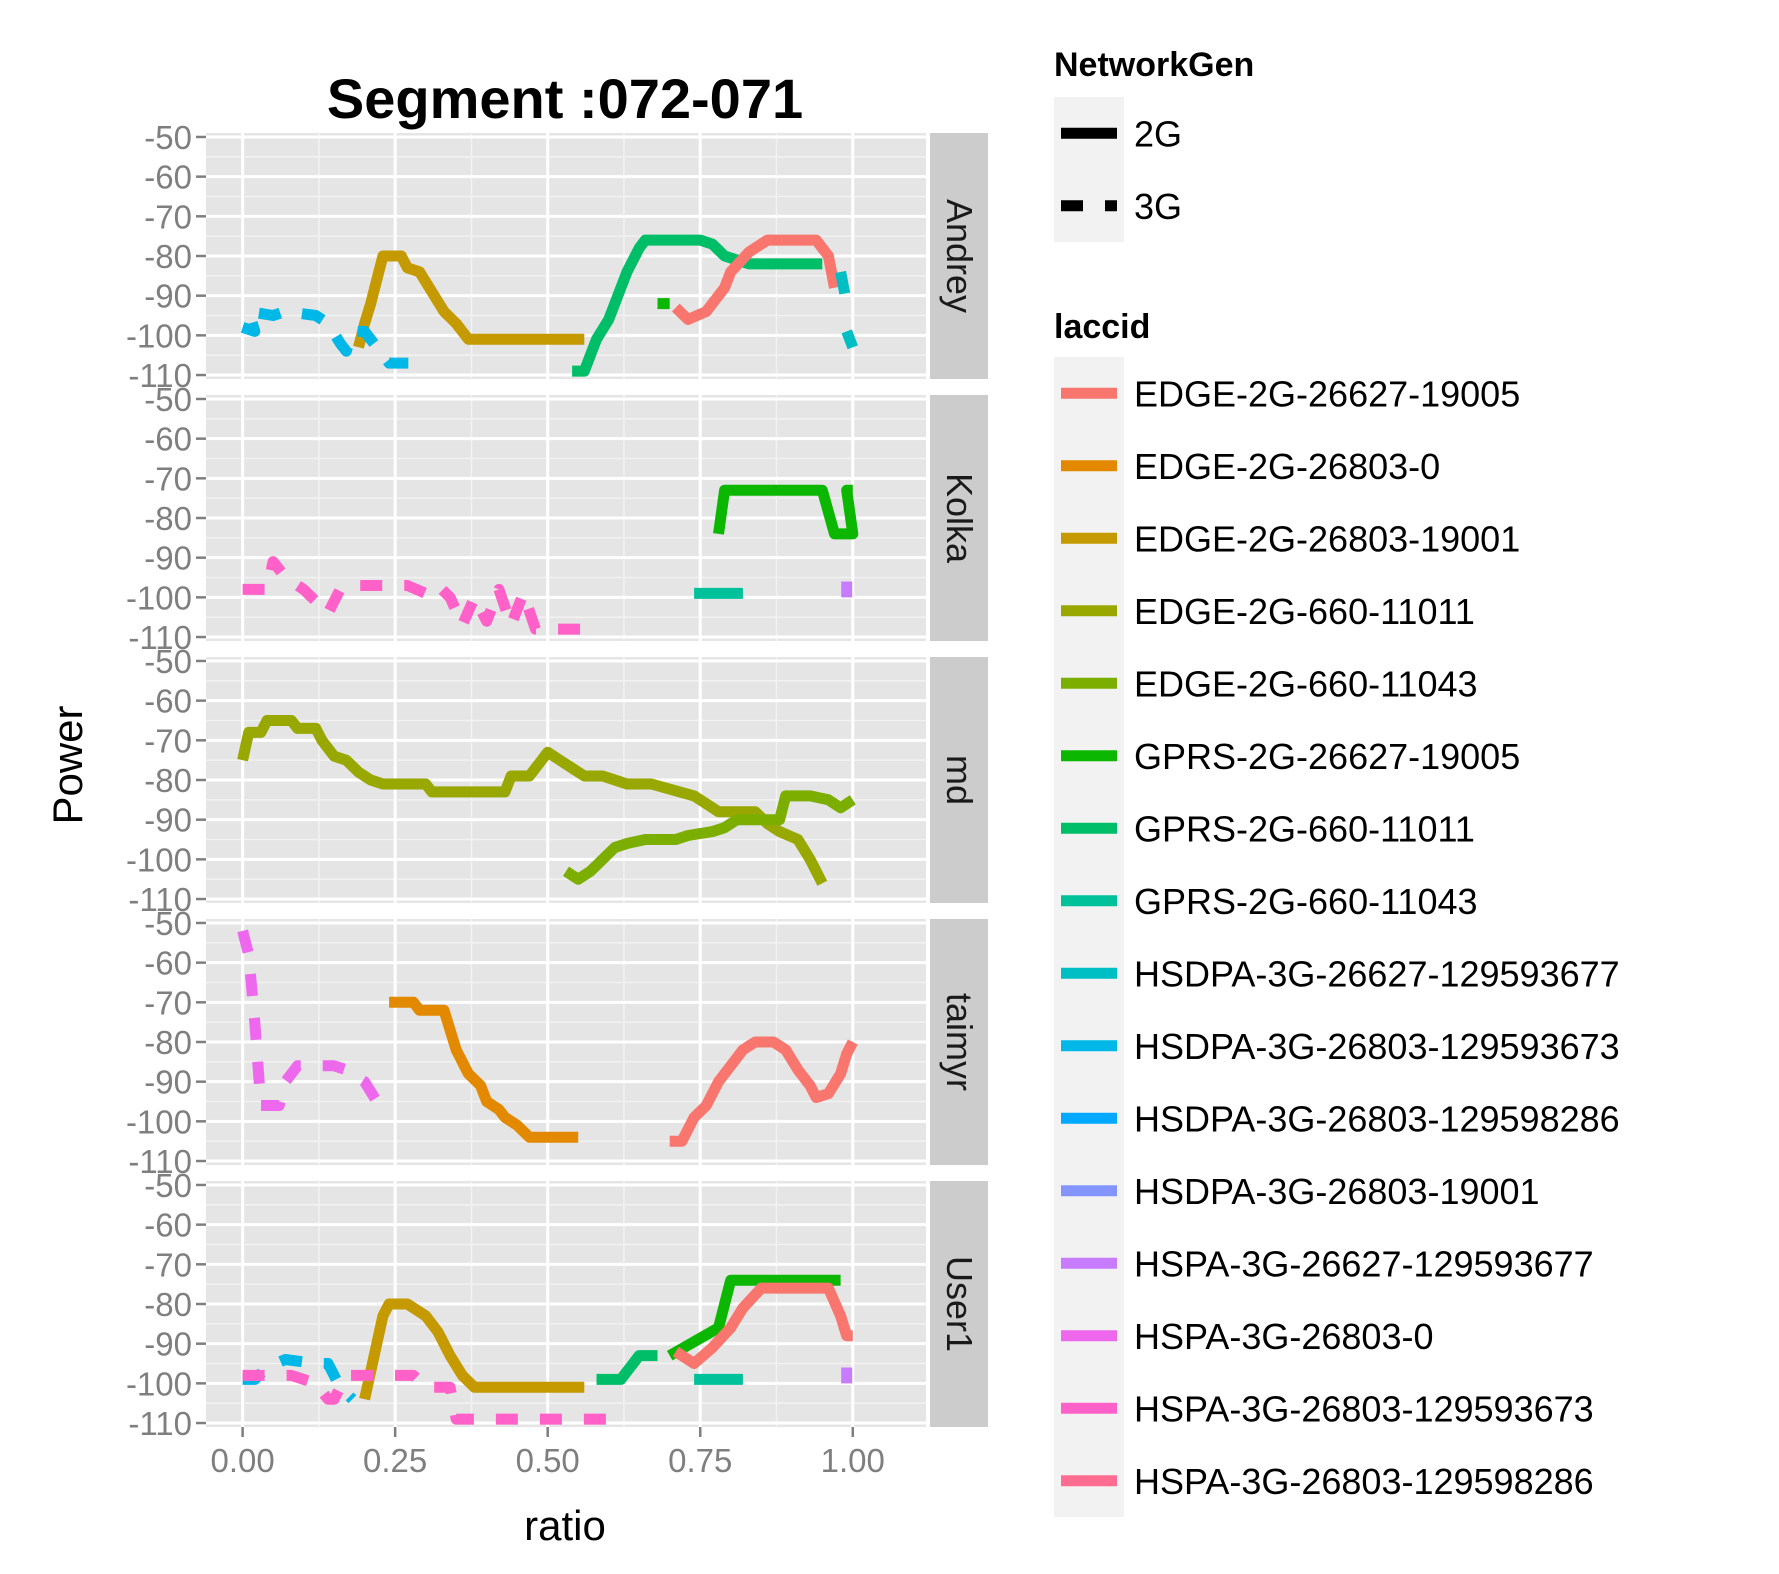 Image resolution: width=1779 pixels, height=1574 pixels. What do you see at coordinates (557, 518) in the screenshot?
I see `panel-kolka: Kolka -50-60-70-80-90-100-110` at bounding box center [557, 518].